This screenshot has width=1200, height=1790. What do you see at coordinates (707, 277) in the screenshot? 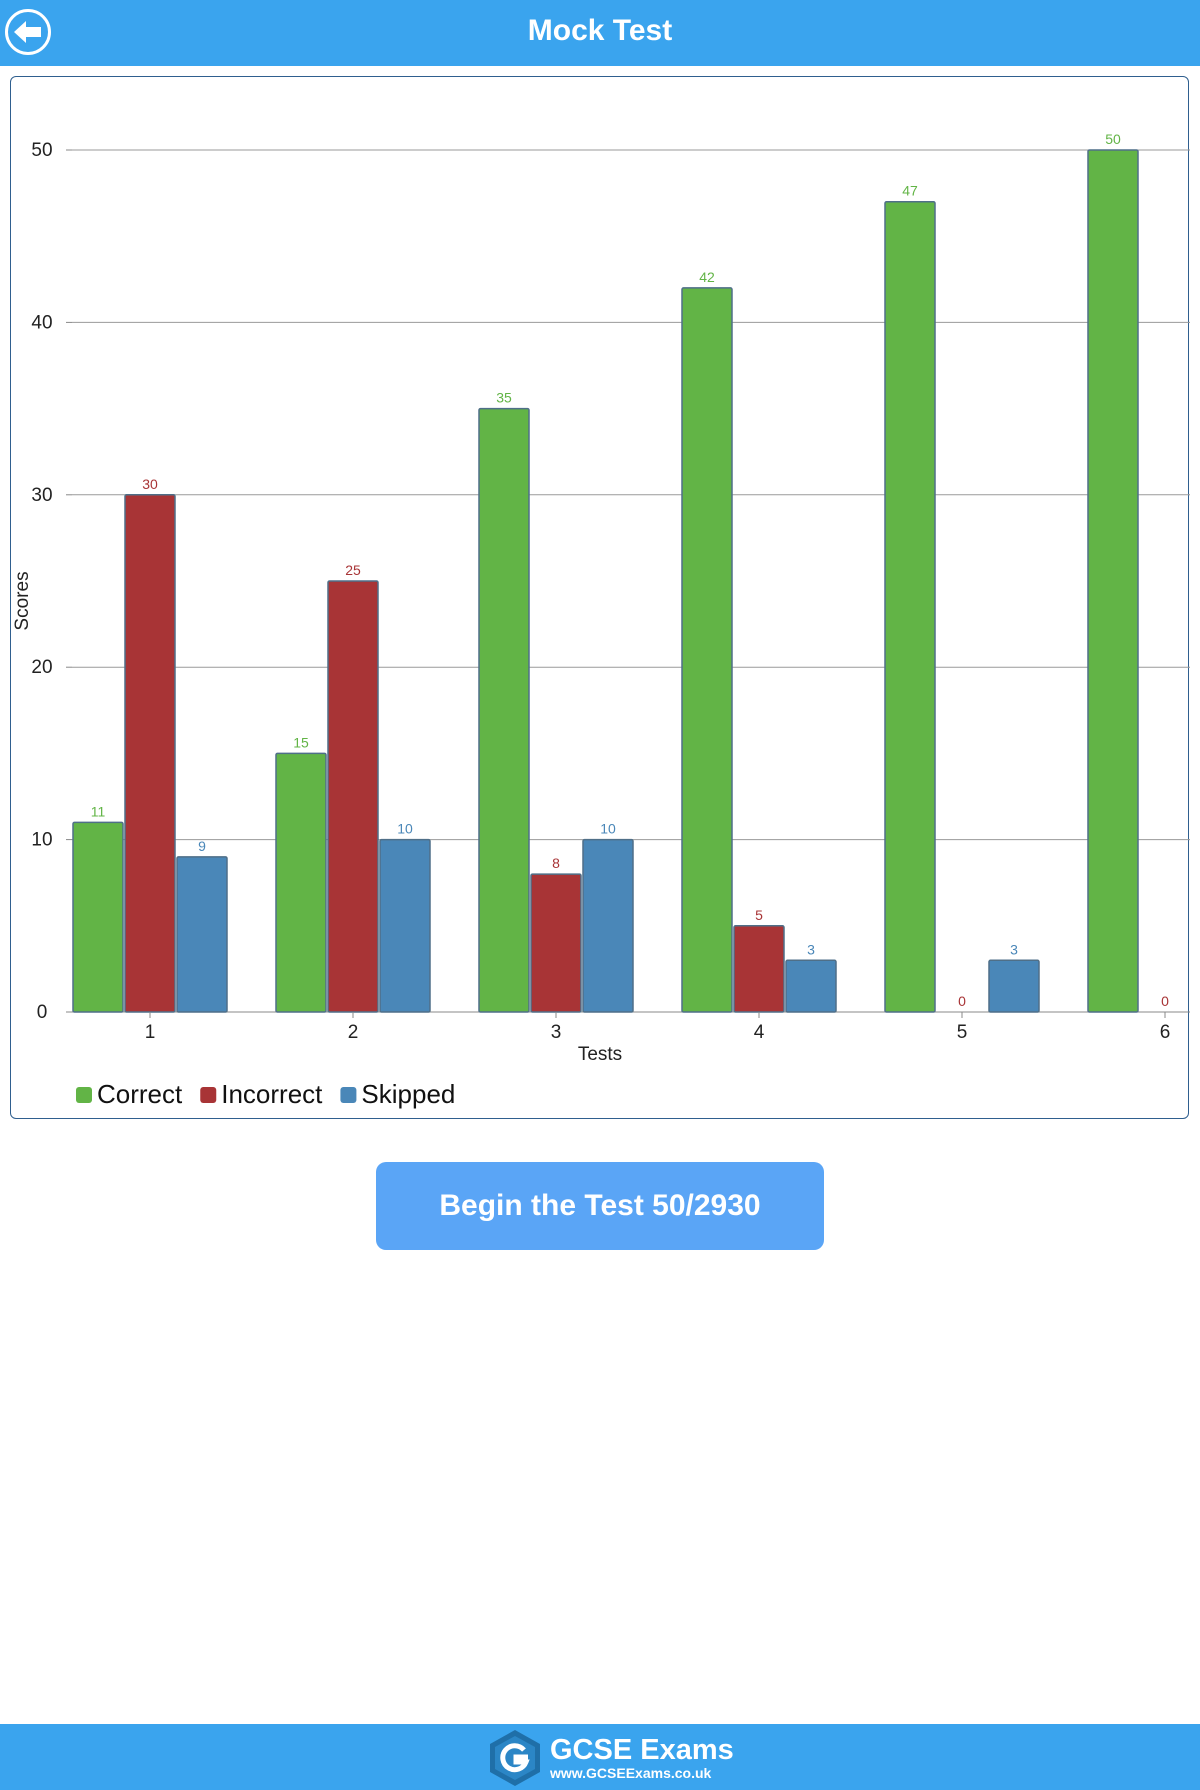
I see `data-label-correct: 42` at bounding box center [707, 277].